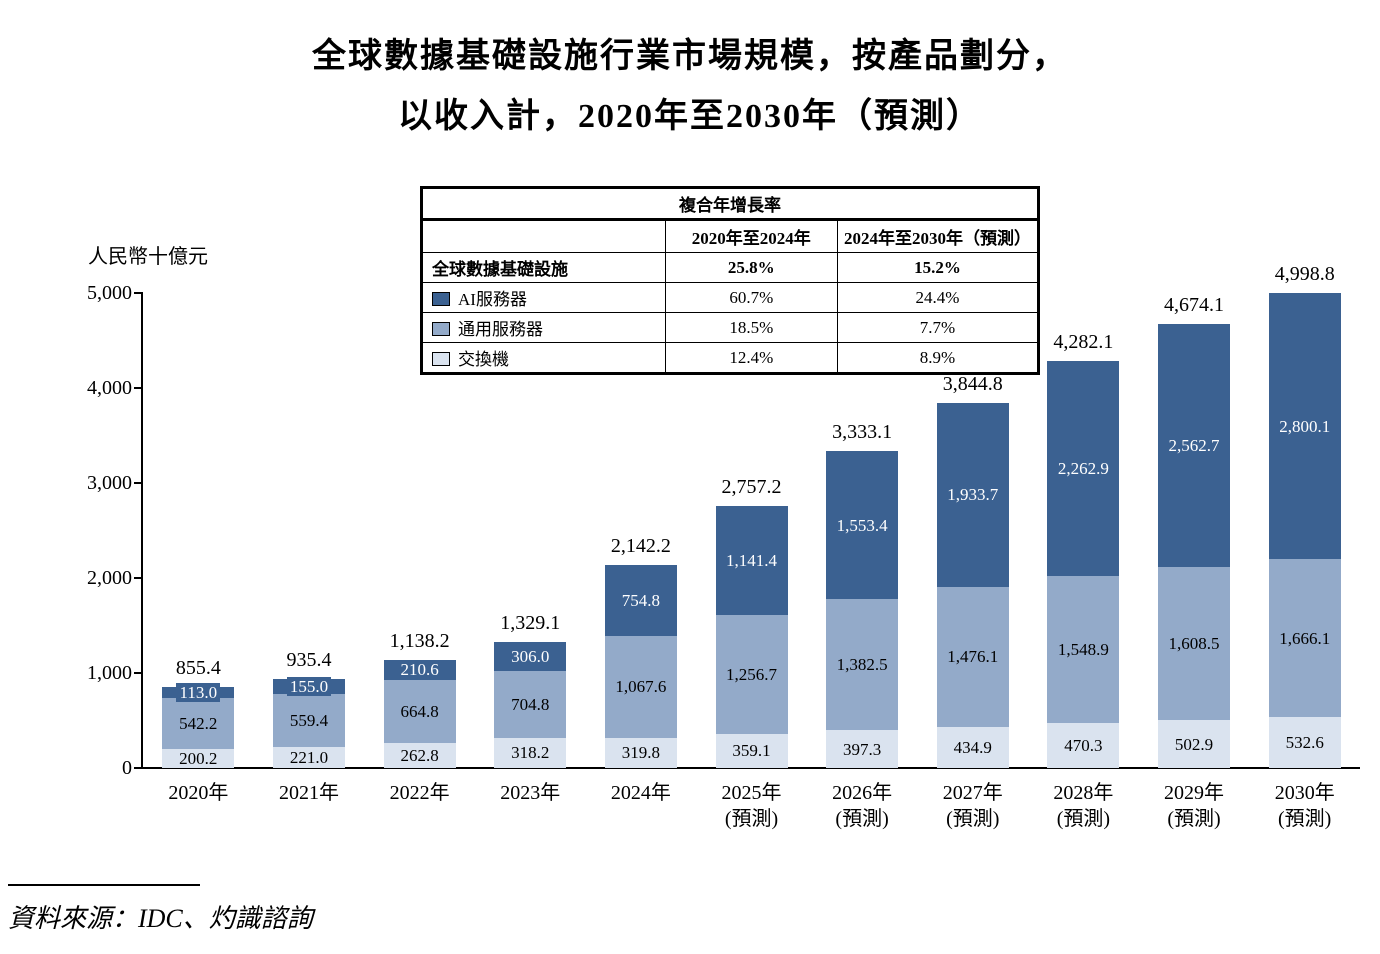  Describe the element at coordinates (640, 752) in the screenshot. I see `bar-segment-switch: 319.8` at that location.